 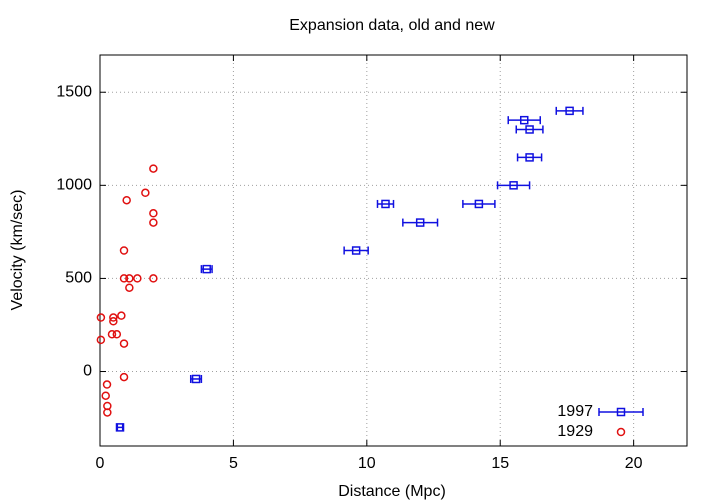 What do you see at coordinates (575, 411) in the screenshot?
I see `legend-label: 1997` at bounding box center [575, 411].